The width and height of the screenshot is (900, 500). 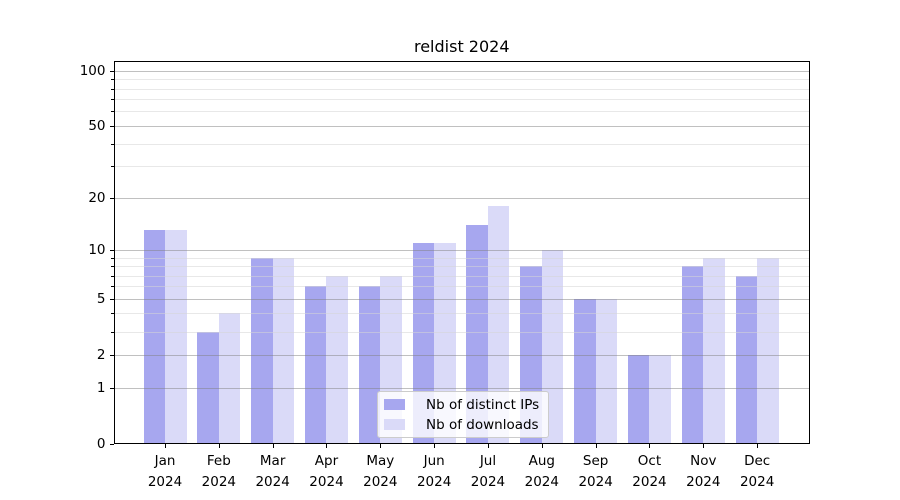 I want to click on x-tick-label: Mar 2024, so click(x=272, y=471).